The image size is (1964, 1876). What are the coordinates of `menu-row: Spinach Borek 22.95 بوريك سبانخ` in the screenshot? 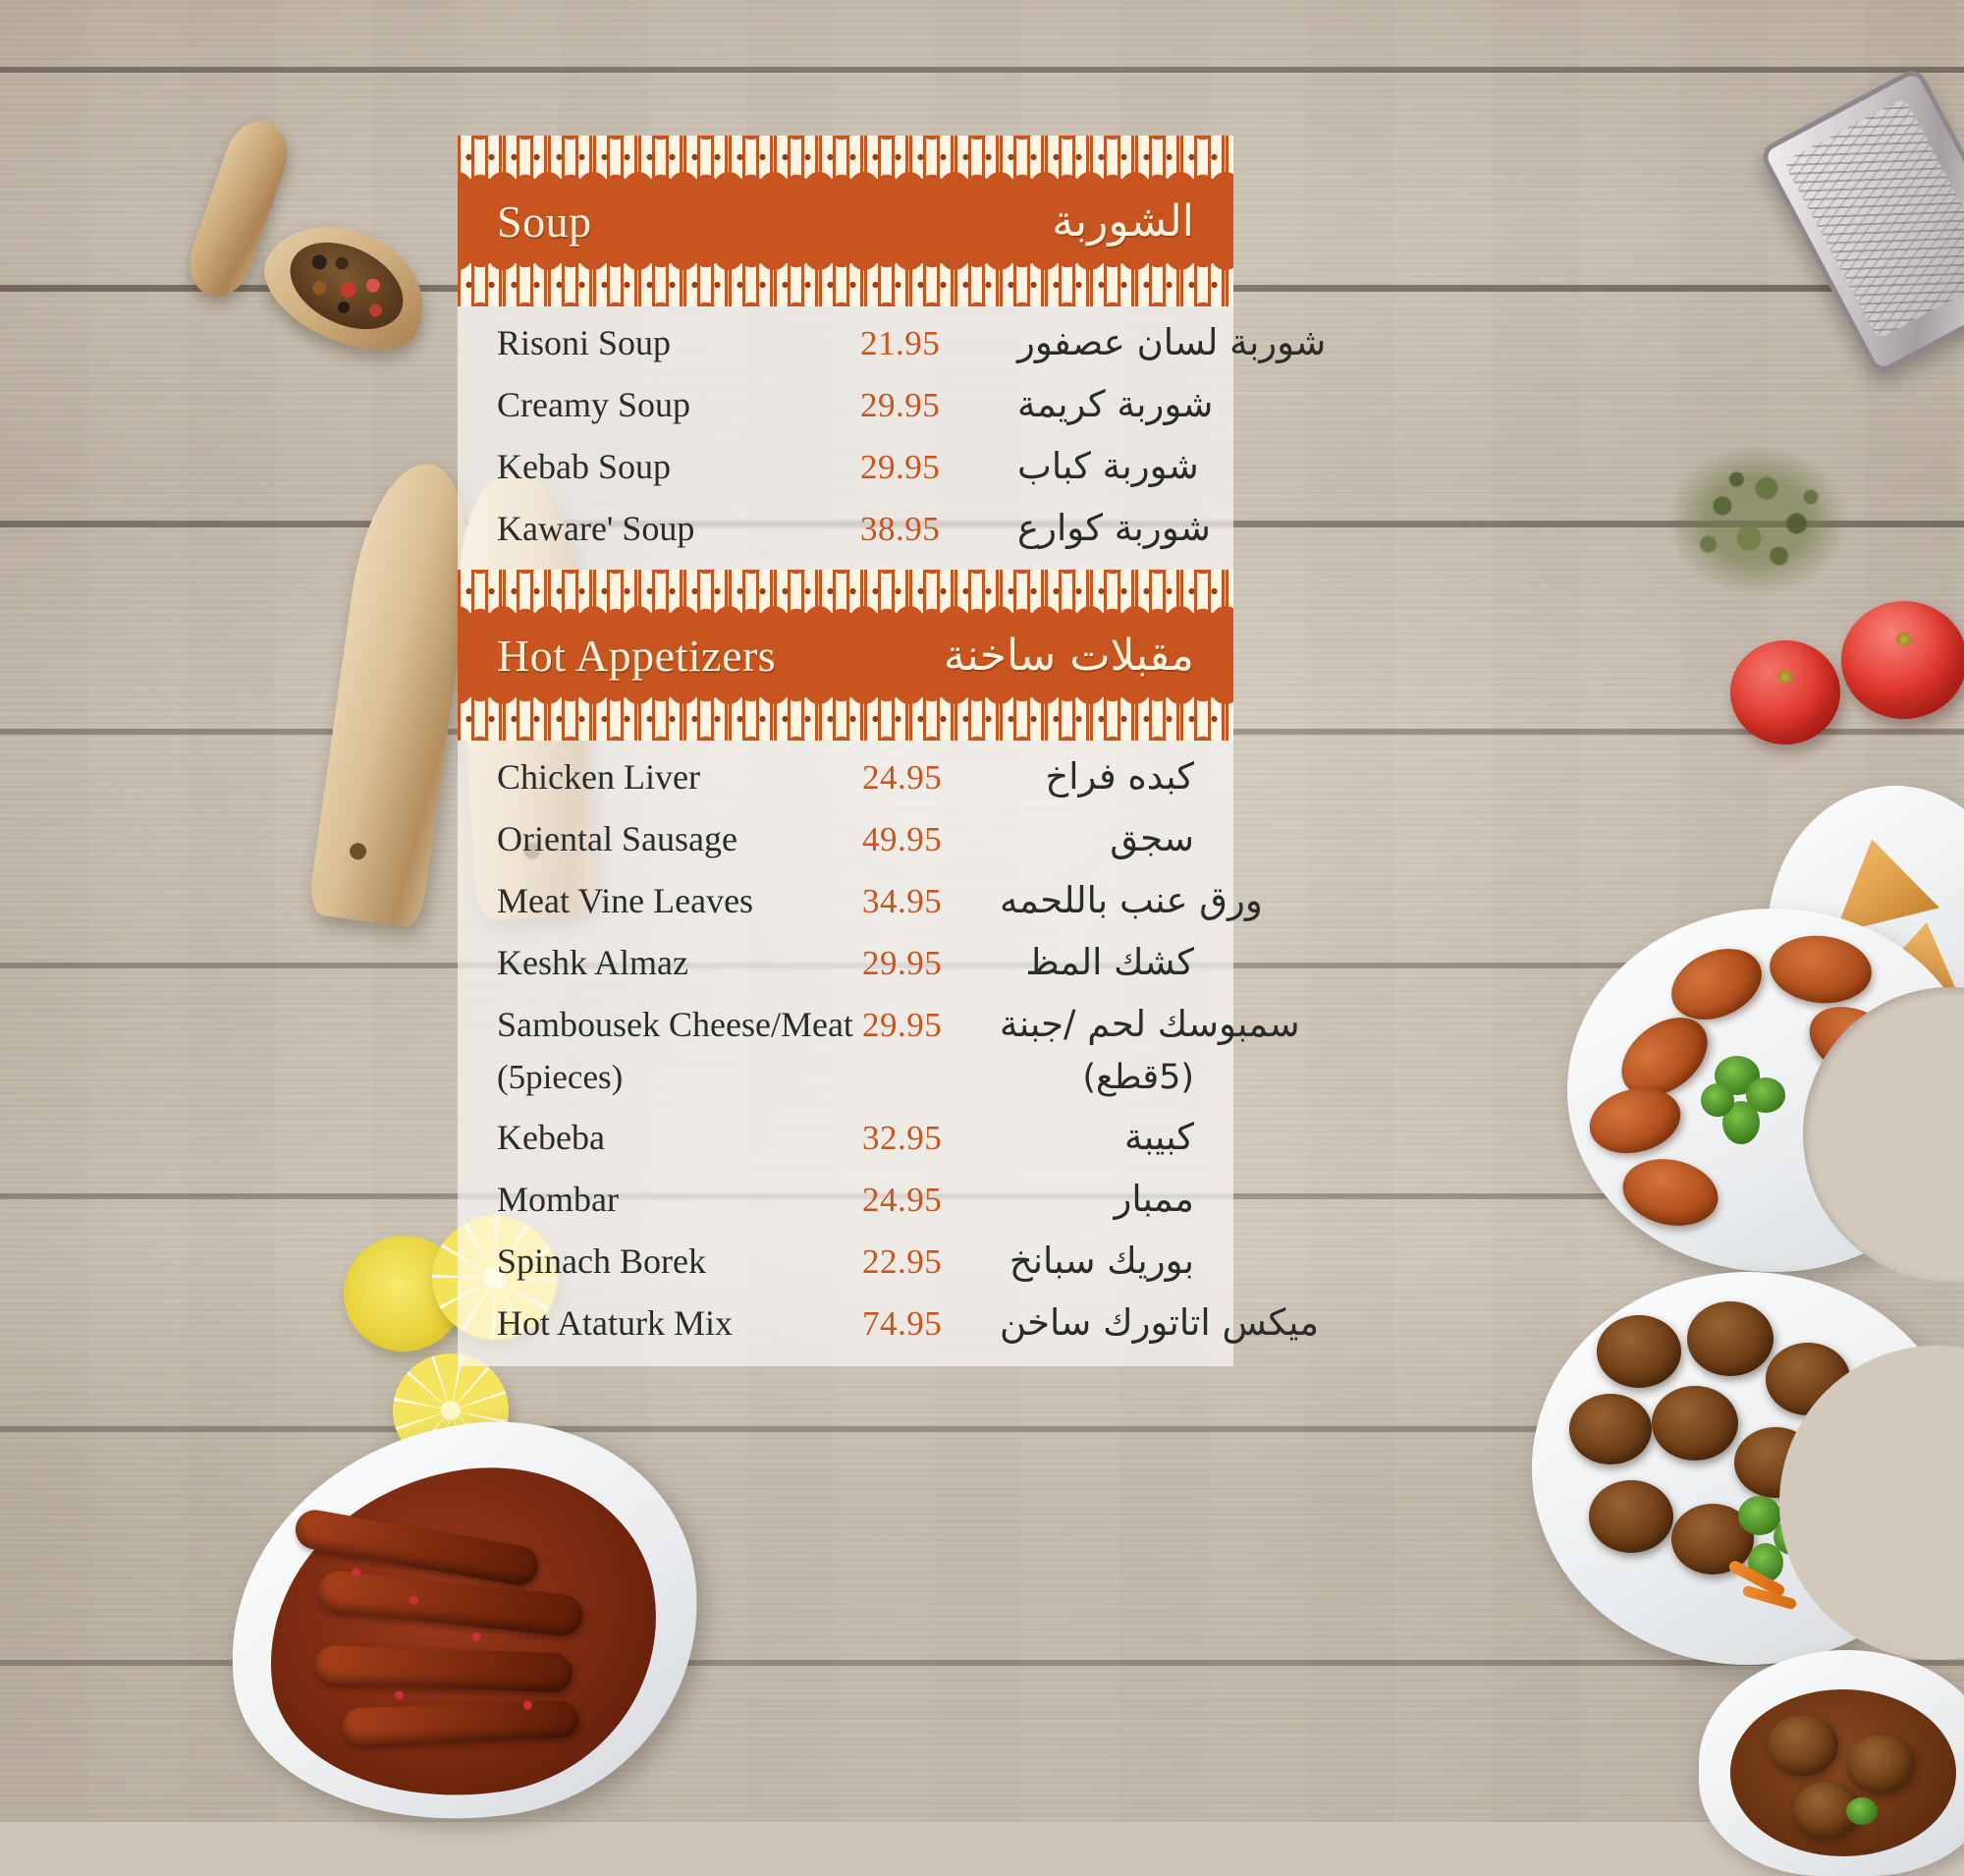 It's located at (845, 1260).